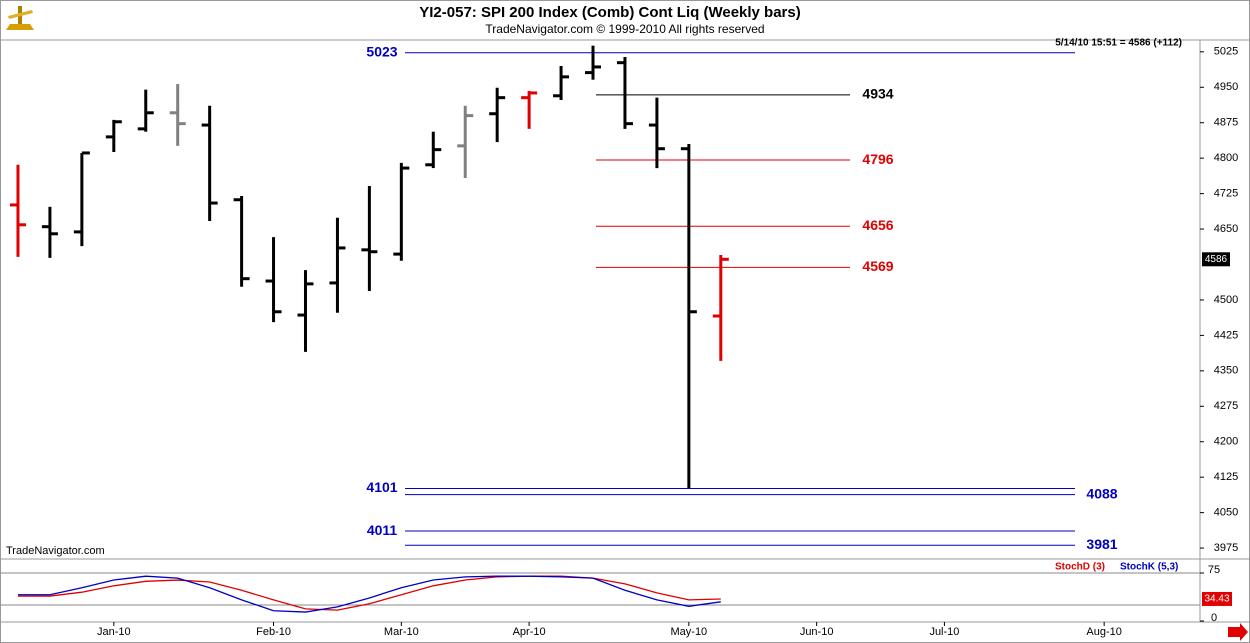  I want to click on y-tick-label: 4275, so click(1226, 406).